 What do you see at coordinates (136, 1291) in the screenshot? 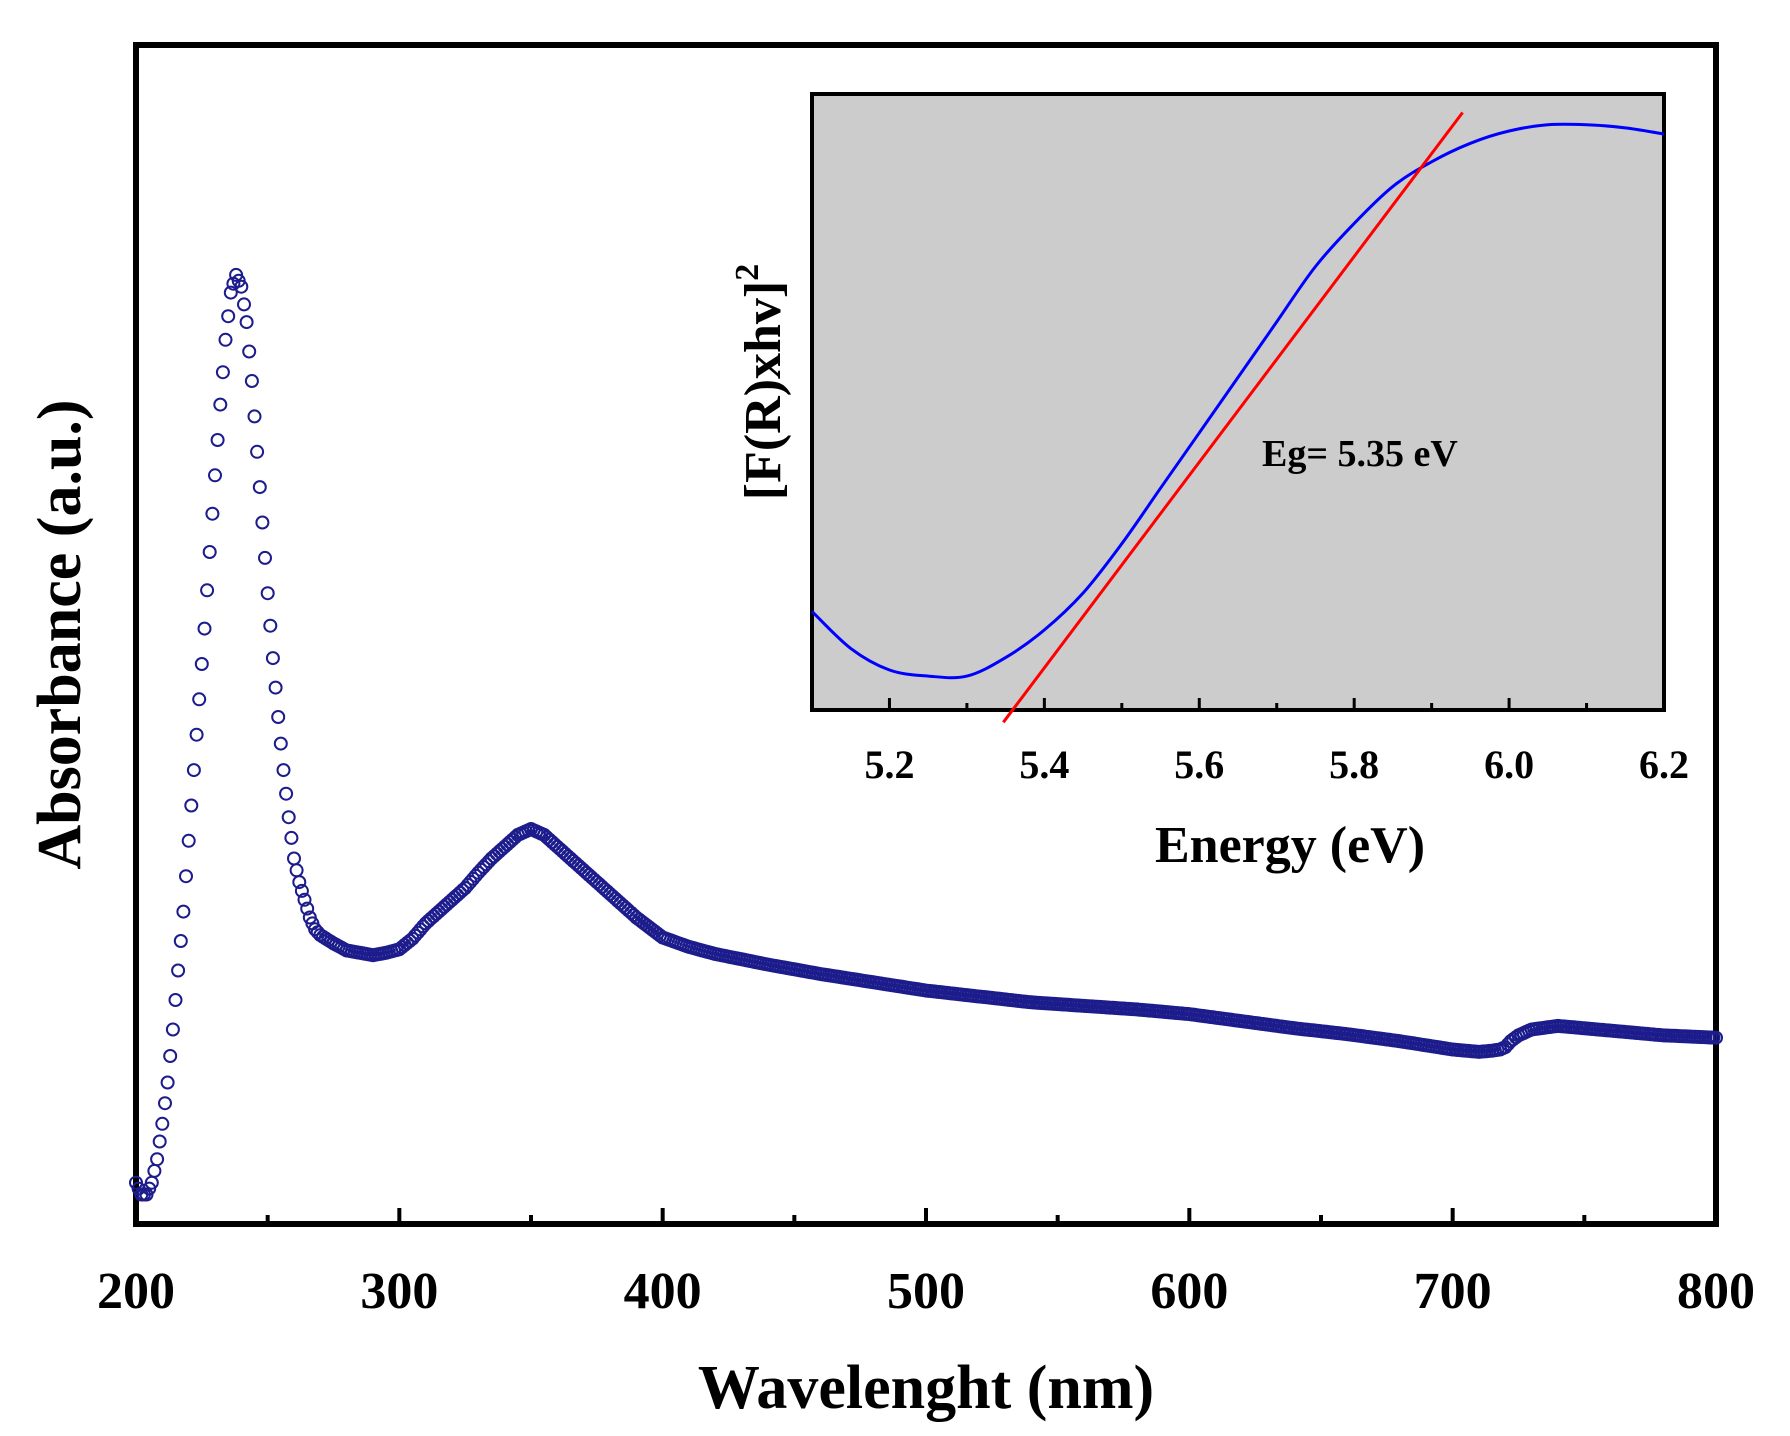
I see `main-x-tick-label: 200` at bounding box center [136, 1291].